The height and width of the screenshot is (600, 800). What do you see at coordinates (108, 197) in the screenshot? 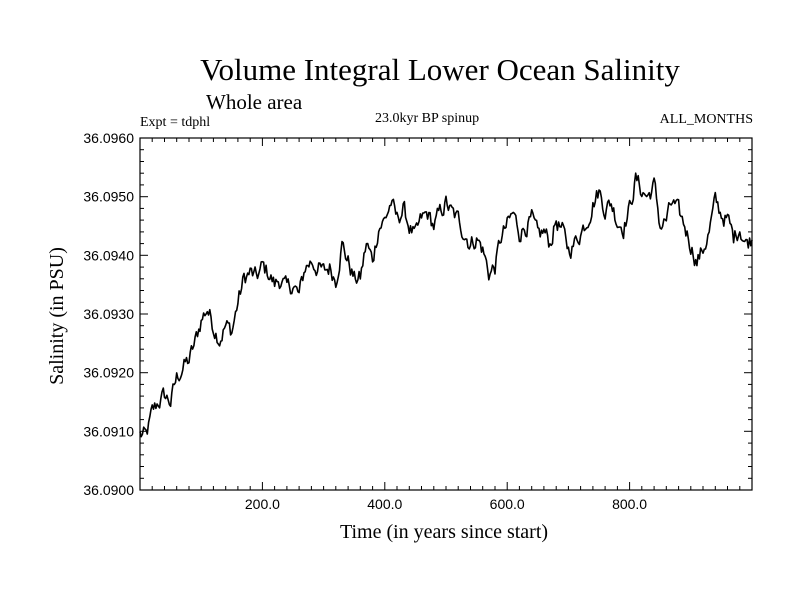
I see `y-tick-label: 36.0950` at bounding box center [108, 197].